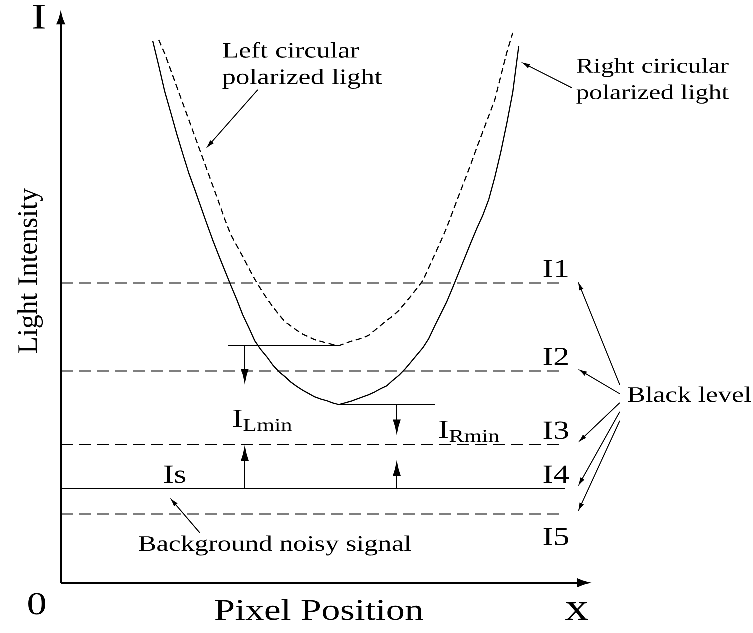 Image resolution: width=753 pixels, height=633 pixels. What do you see at coordinates (31, 271) in the screenshot?
I see `y-axis-title: Light Intensity` at bounding box center [31, 271].